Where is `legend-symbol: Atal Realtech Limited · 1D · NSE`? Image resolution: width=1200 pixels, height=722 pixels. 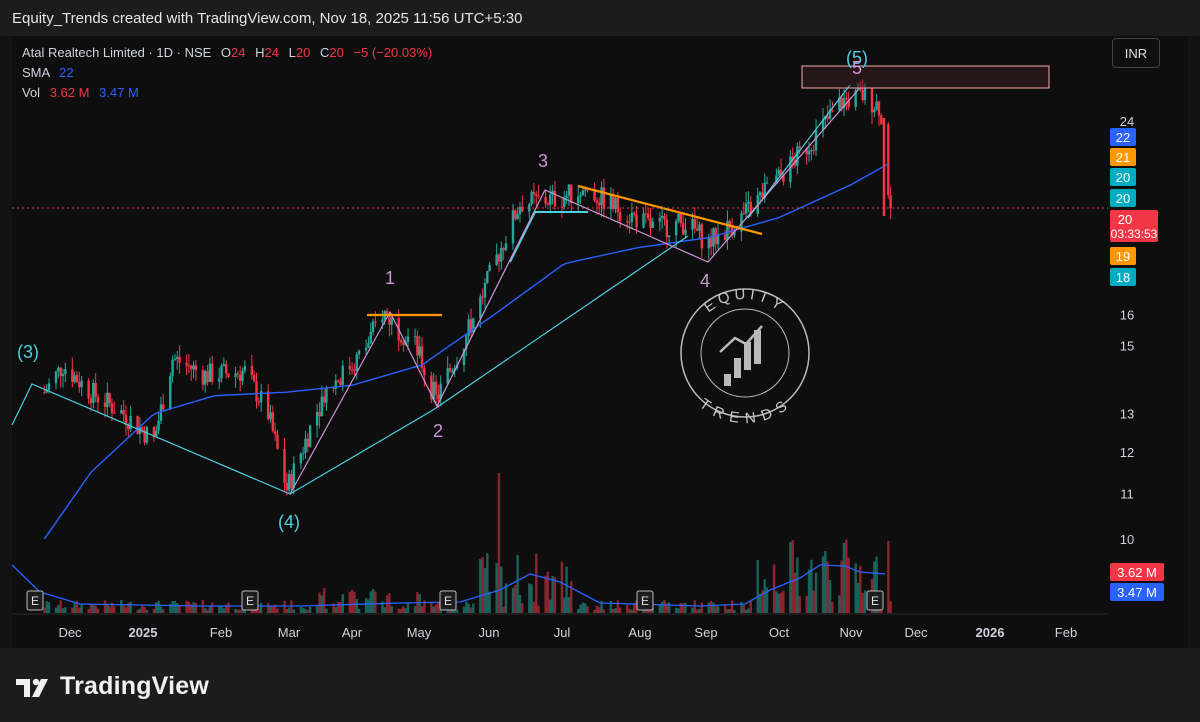
legend-symbol: Atal Realtech Limited · 1D · NSE is located at coordinates (117, 52).